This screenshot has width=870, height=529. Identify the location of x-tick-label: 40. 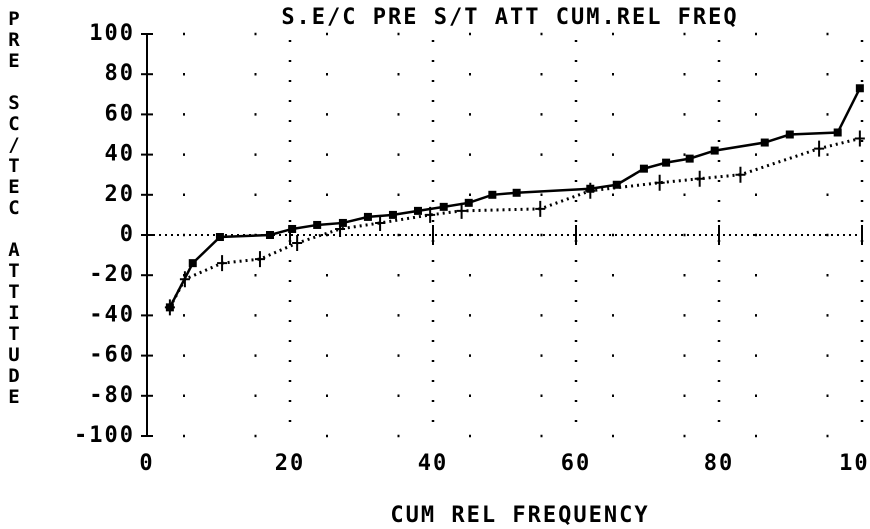
(433, 463).